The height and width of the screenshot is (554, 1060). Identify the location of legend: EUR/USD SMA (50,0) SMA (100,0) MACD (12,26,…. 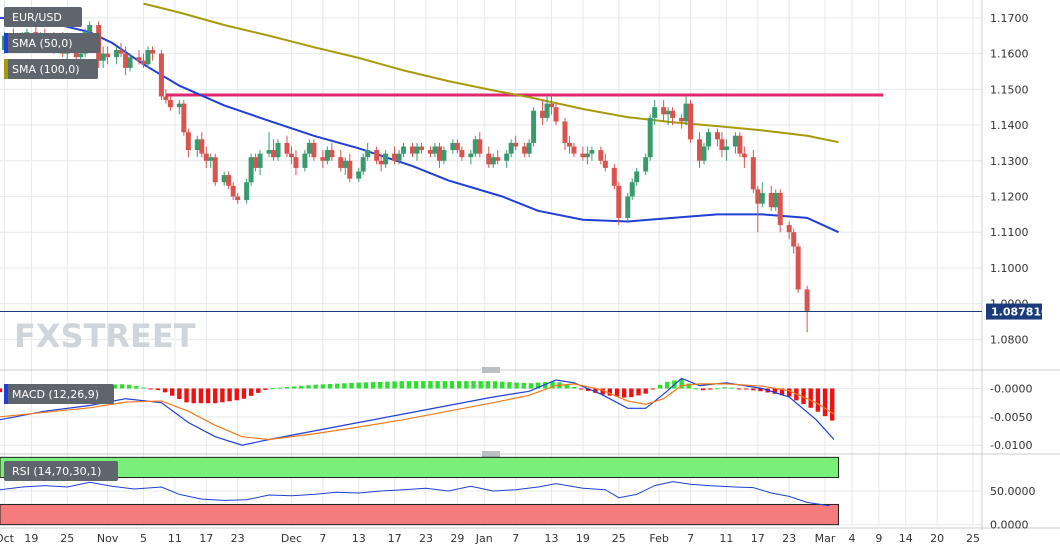
(61, 244).